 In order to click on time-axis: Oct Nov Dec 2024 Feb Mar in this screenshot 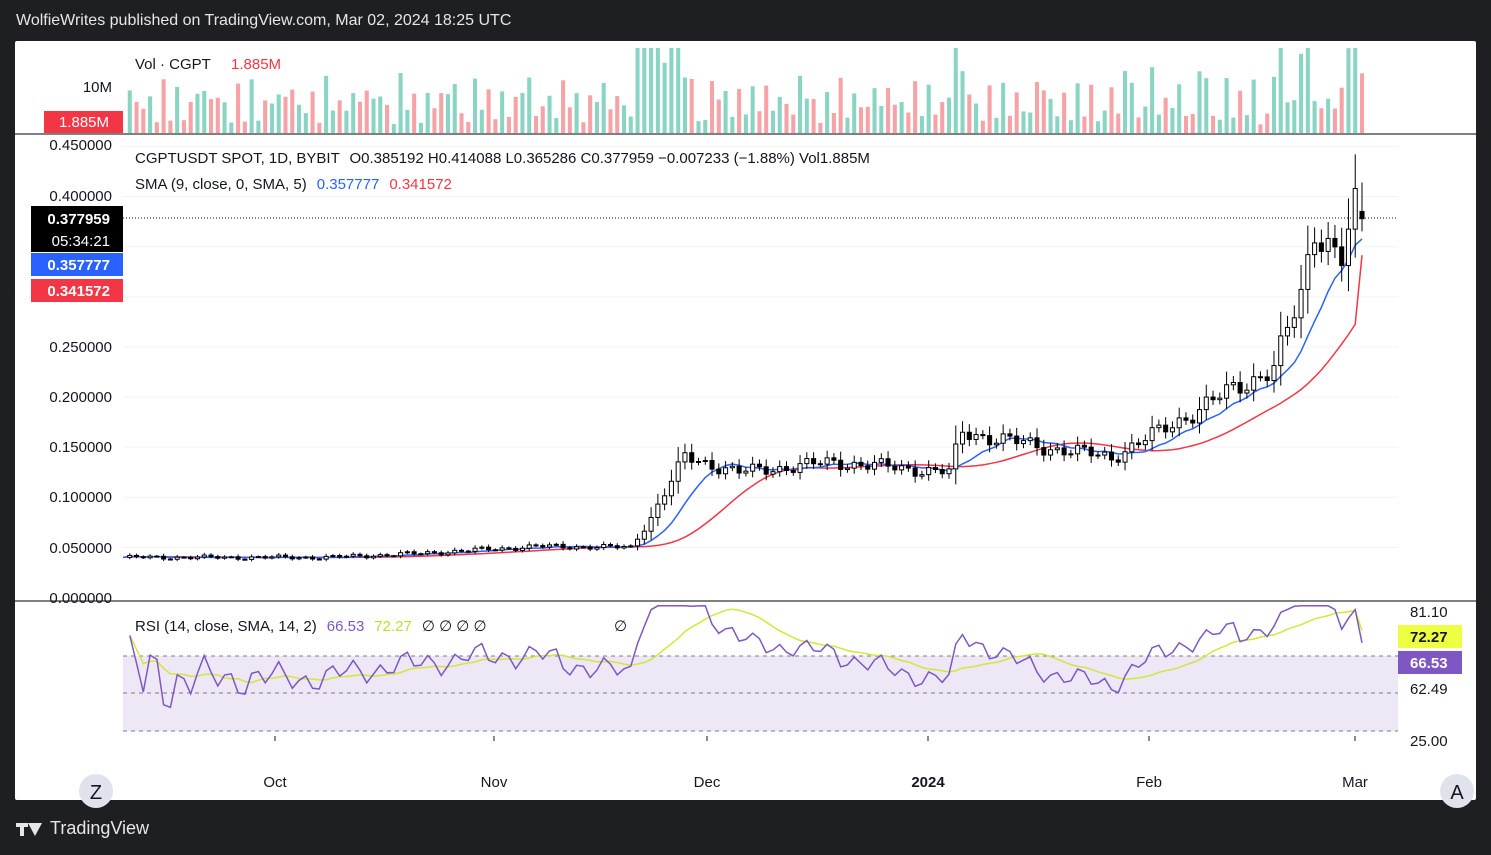, I will do `click(815, 763)`.